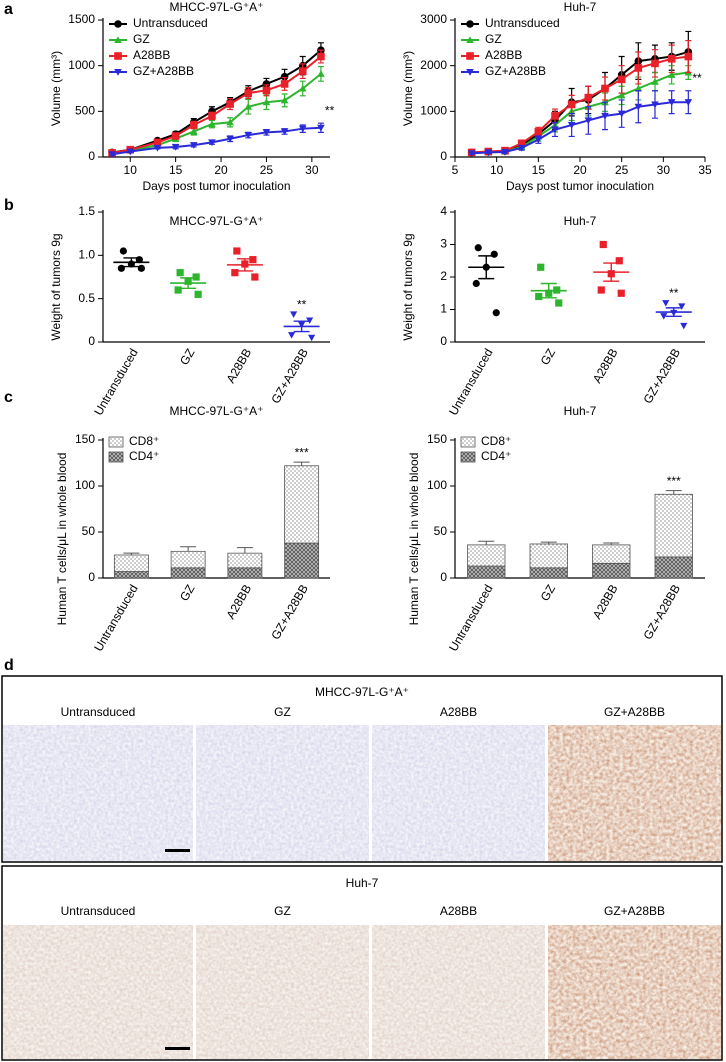 Image resolution: width=726 pixels, height=1062 pixels. What do you see at coordinates (580, 170) in the screenshot?
I see `x-tick-label: 20` at bounding box center [580, 170].